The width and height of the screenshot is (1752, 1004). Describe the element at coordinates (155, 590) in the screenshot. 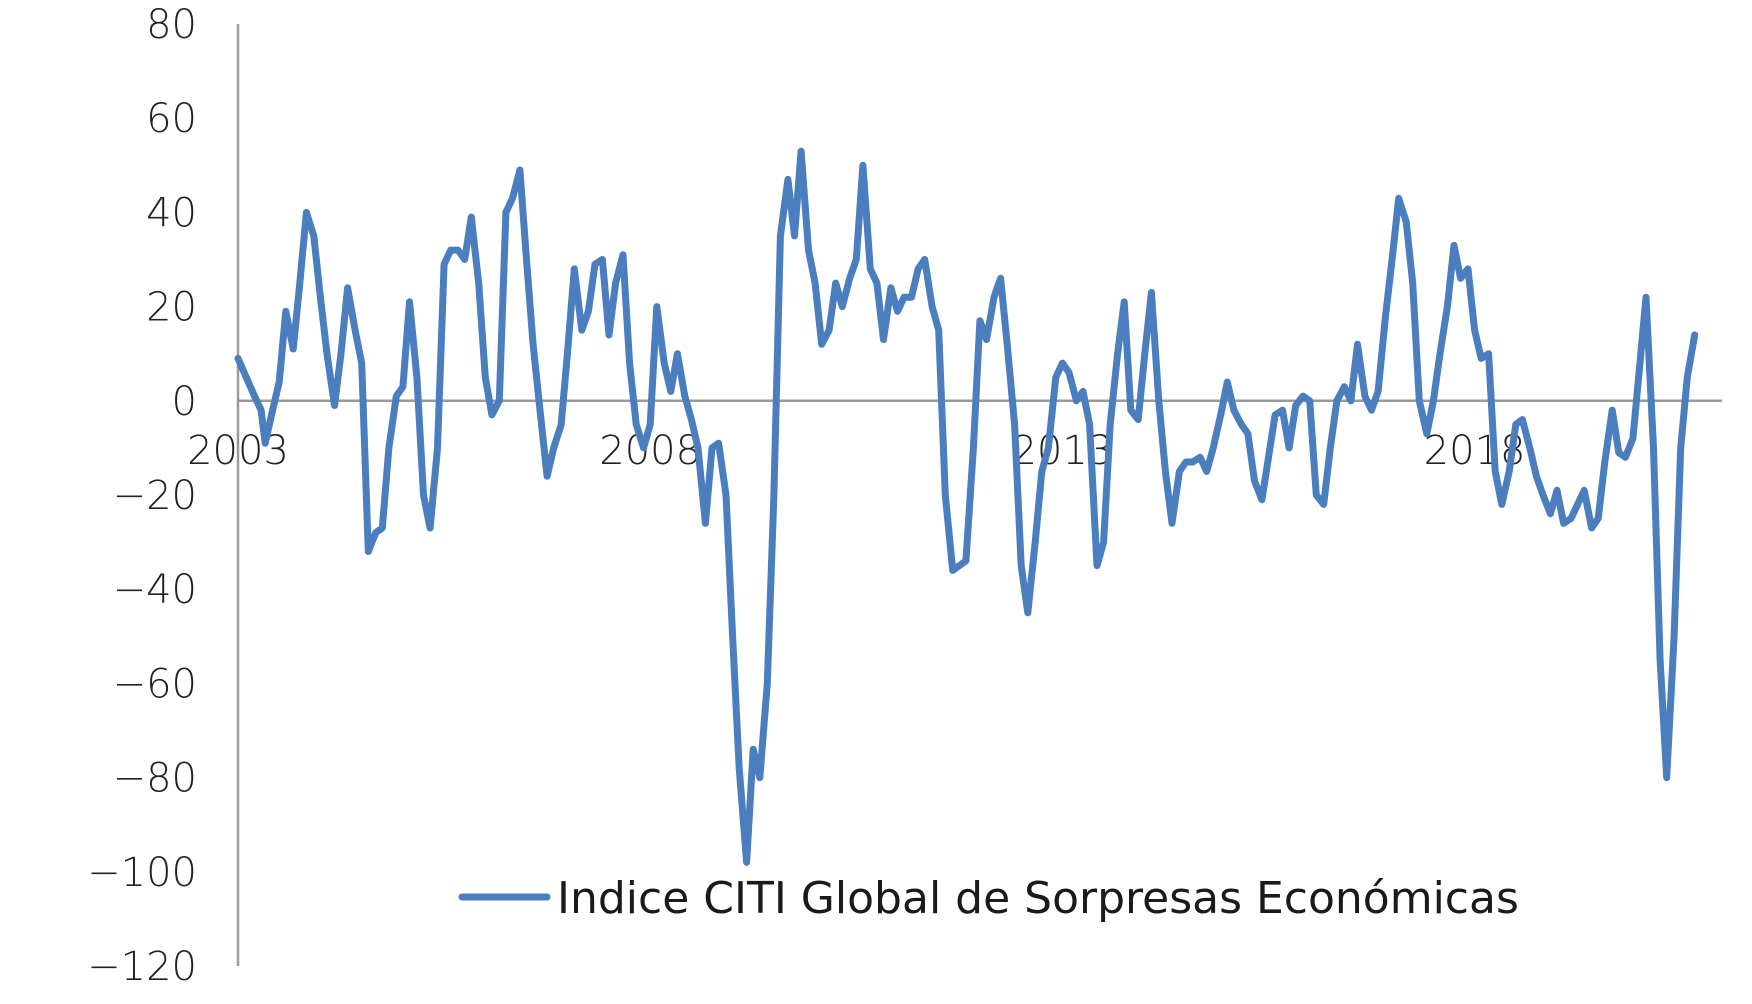

I see `y-tick-label: −40` at that location.